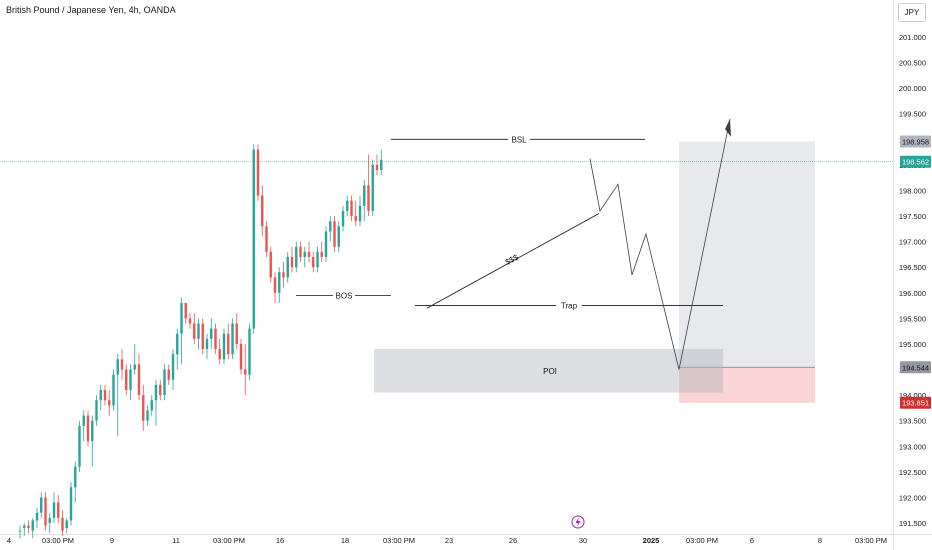  What do you see at coordinates (912, 497) in the screenshot?
I see `price-tick-label: 192.000` at bounding box center [912, 497].